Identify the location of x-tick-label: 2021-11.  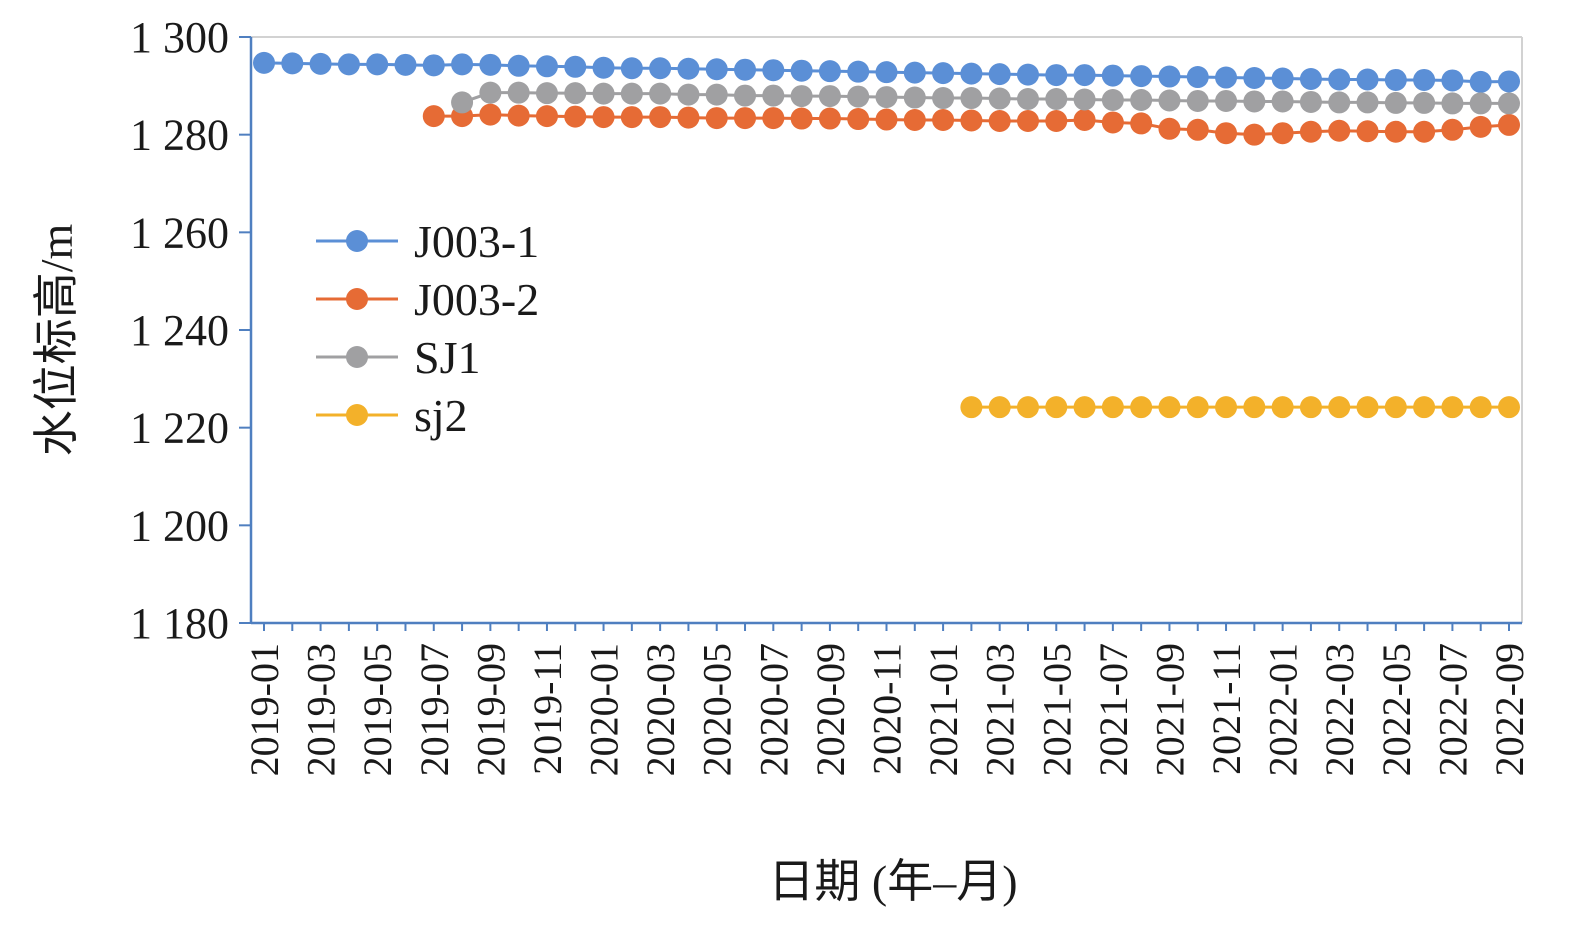
(1226, 709).